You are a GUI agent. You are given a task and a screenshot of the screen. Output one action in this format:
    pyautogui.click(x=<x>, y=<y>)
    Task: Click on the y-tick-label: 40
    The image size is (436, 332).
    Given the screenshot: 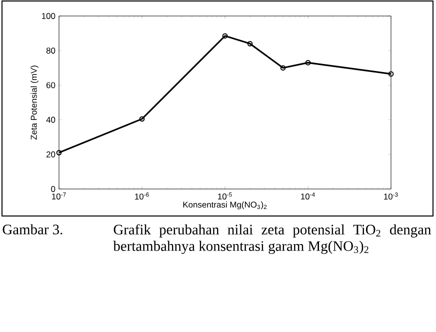 What is the action you would take?
    pyautogui.click(x=51, y=119)
    